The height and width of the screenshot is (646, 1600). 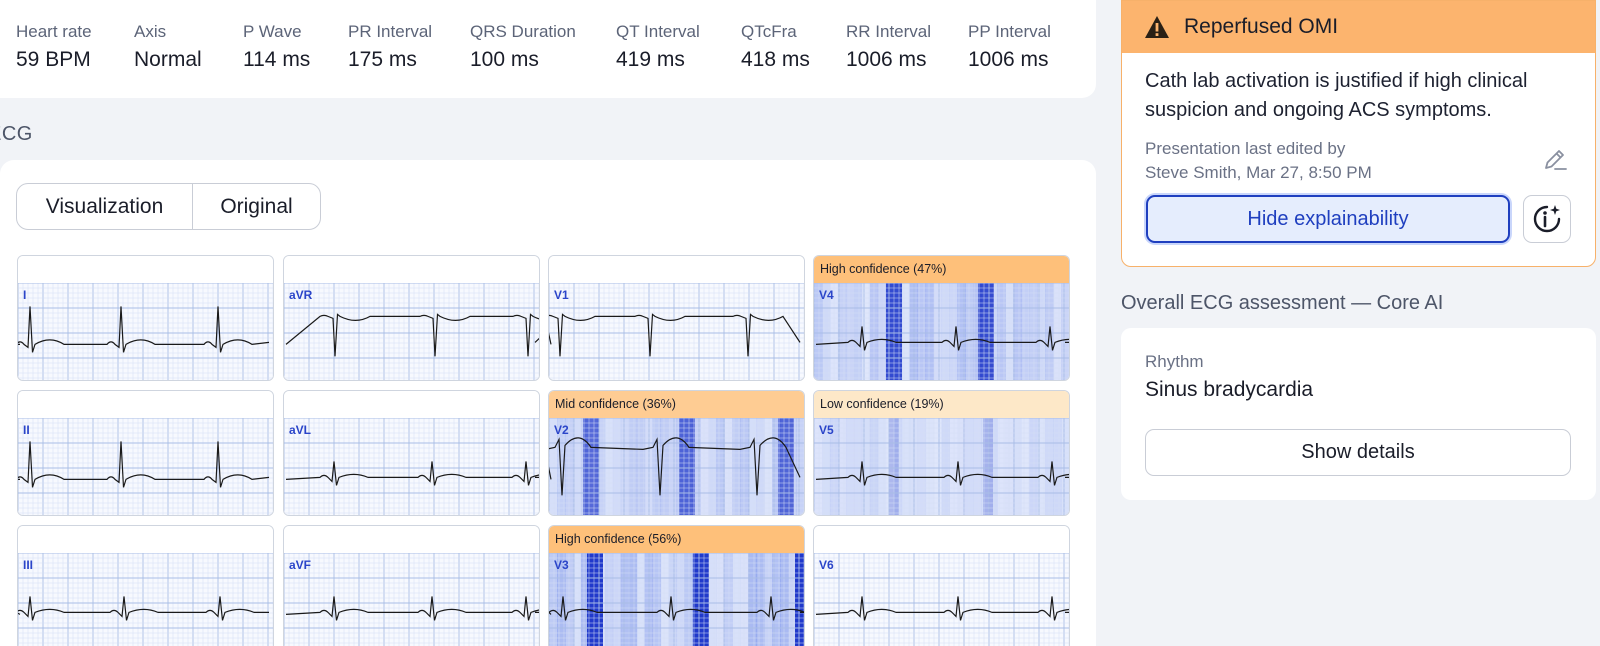 I want to click on lead-card-avf: aVF, so click(x=411, y=585).